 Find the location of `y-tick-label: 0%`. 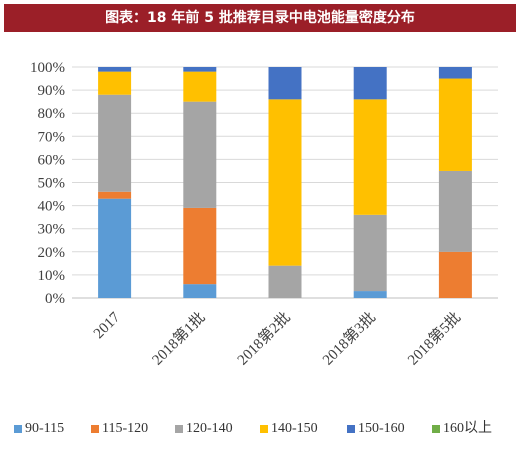

y-tick-label: 0% is located at coordinates (55, 299).